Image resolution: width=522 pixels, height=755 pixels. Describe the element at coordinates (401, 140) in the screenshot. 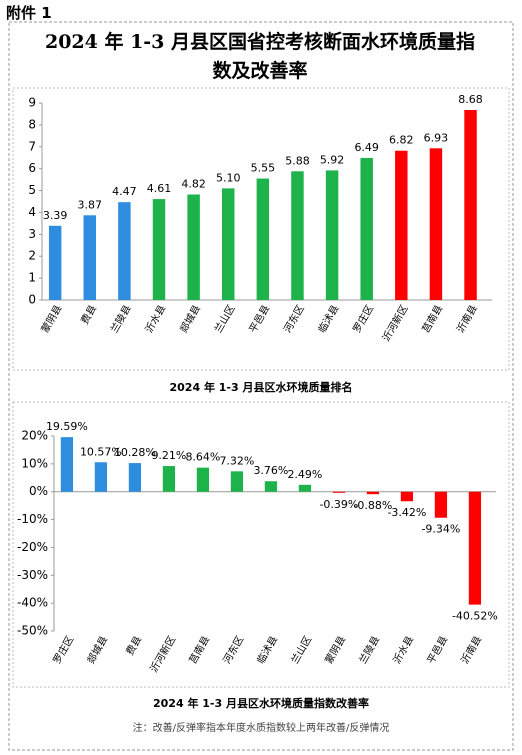

I see `value-label: 6.82` at that location.